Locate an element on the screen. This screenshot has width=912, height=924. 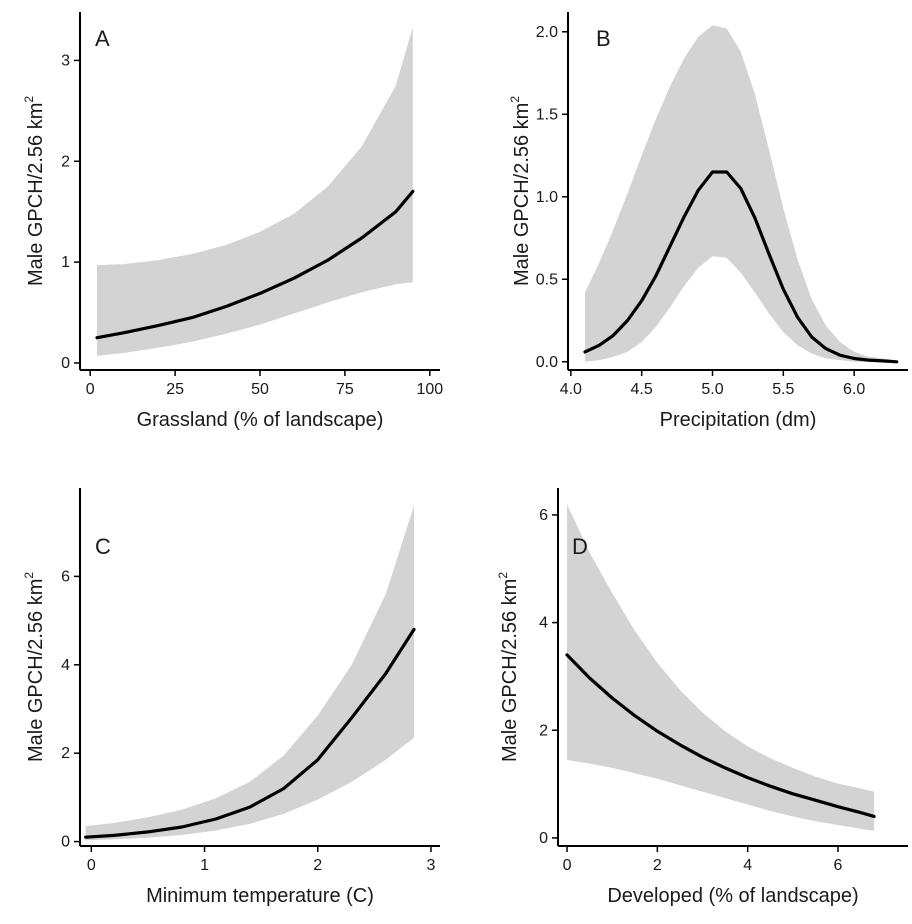
panel-letter: B is located at coordinates (603, 38).